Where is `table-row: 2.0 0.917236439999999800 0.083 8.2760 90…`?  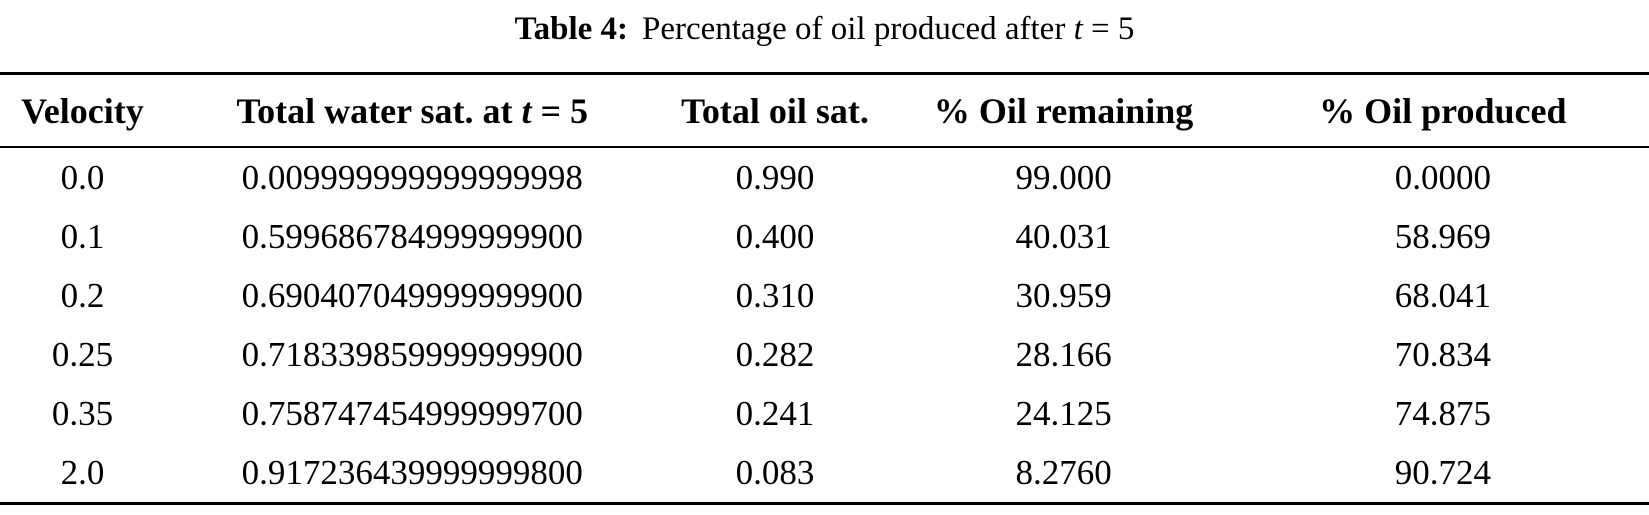 table-row: 2.0 0.917236439999999800 0.083 8.2760 90… is located at coordinates (824, 473).